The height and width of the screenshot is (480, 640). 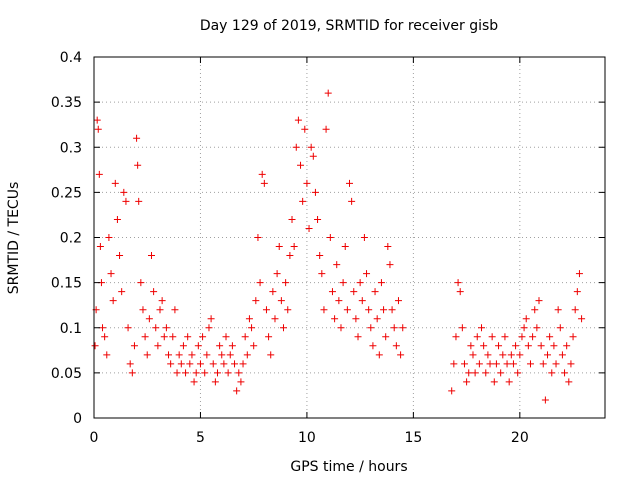 I want to click on x-tick-label: 10, so click(x=307, y=438).